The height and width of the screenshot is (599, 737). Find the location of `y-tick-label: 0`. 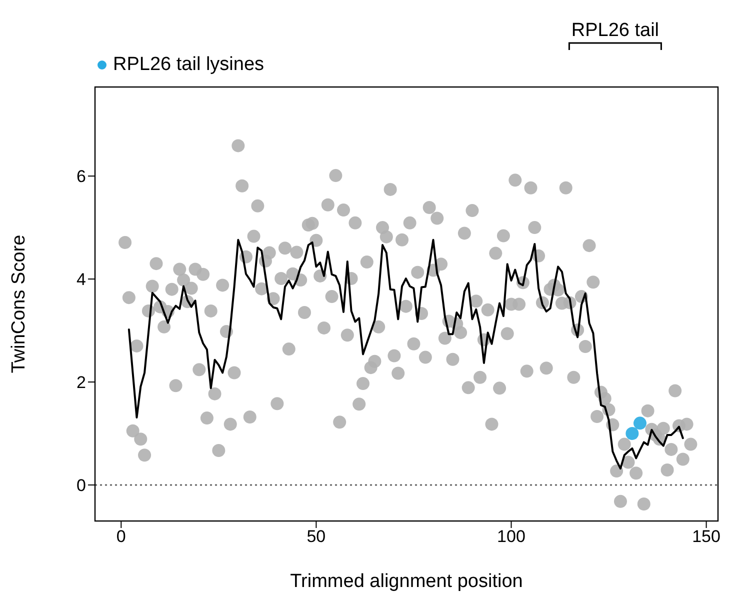

y-tick-label: 0 is located at coordinates (81, 485).